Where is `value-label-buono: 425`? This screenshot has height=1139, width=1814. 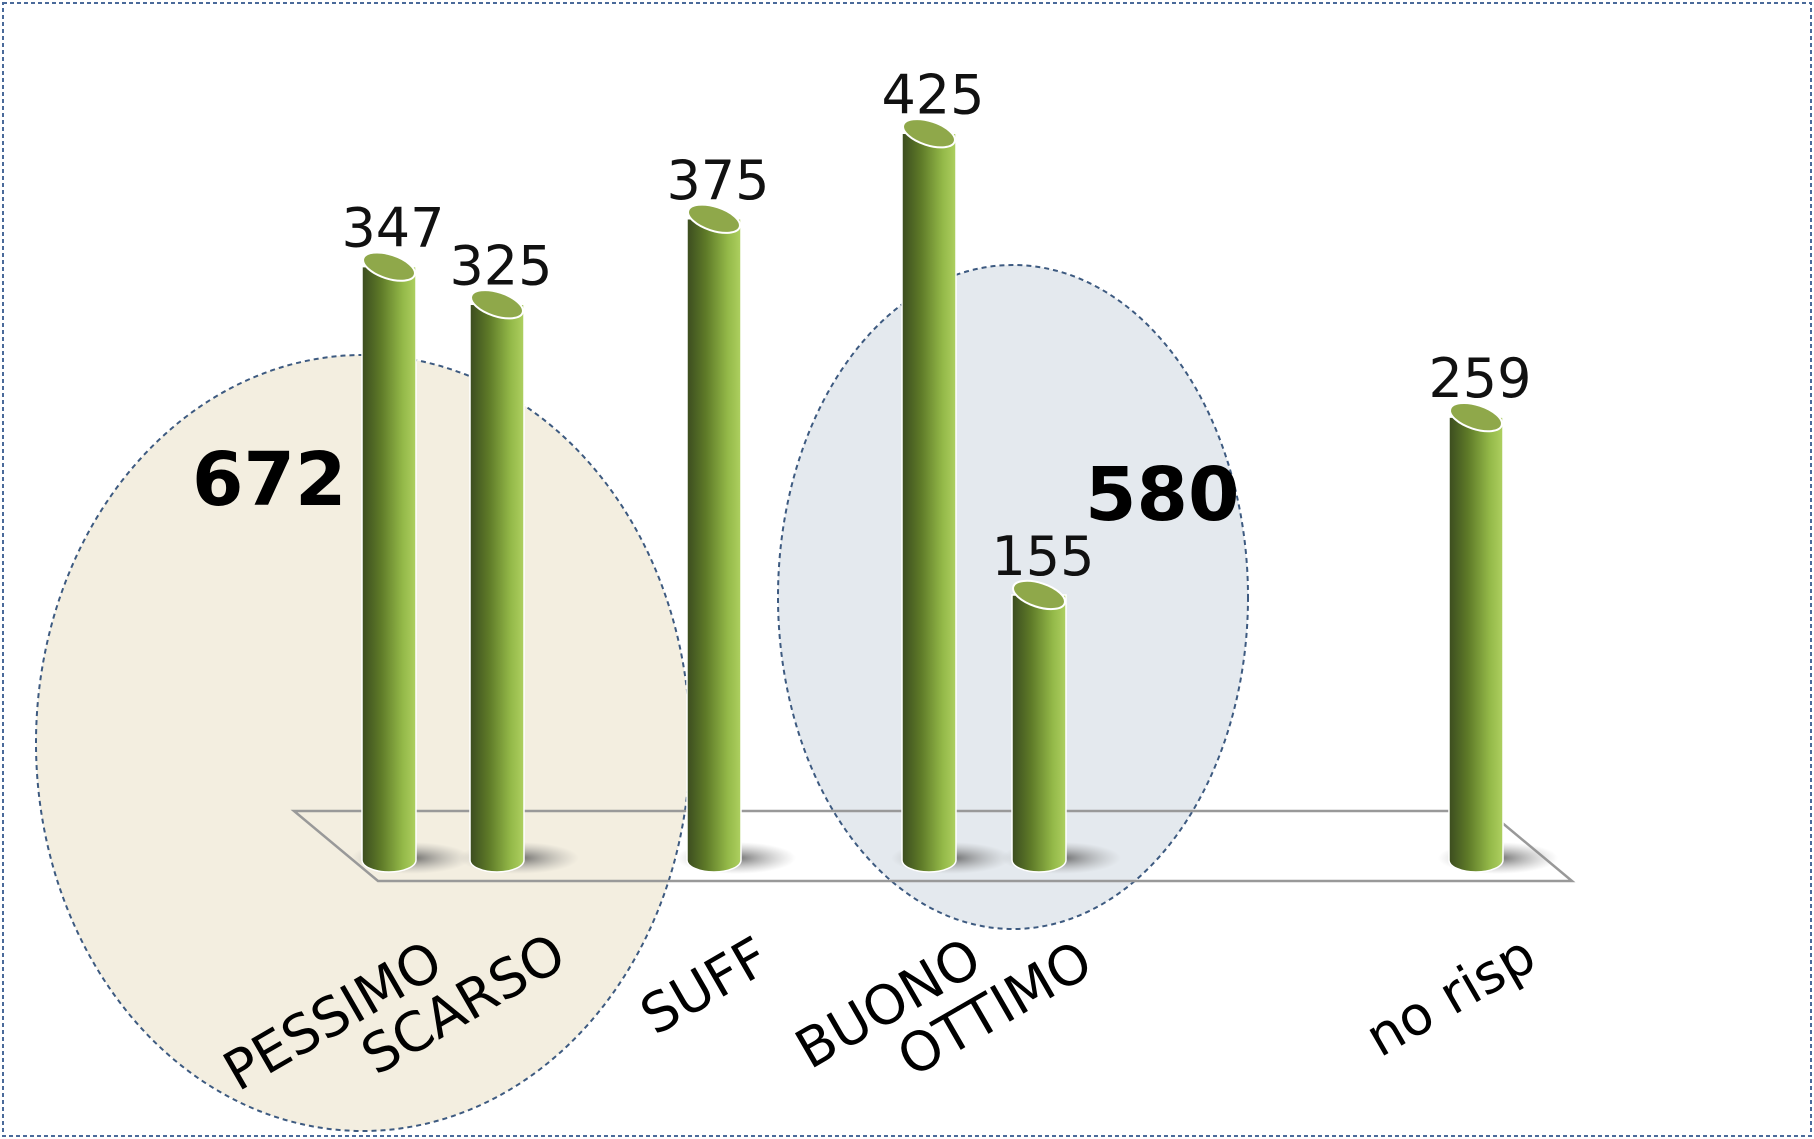 value-label-buono: 425 is located at coordinates (932, 94).